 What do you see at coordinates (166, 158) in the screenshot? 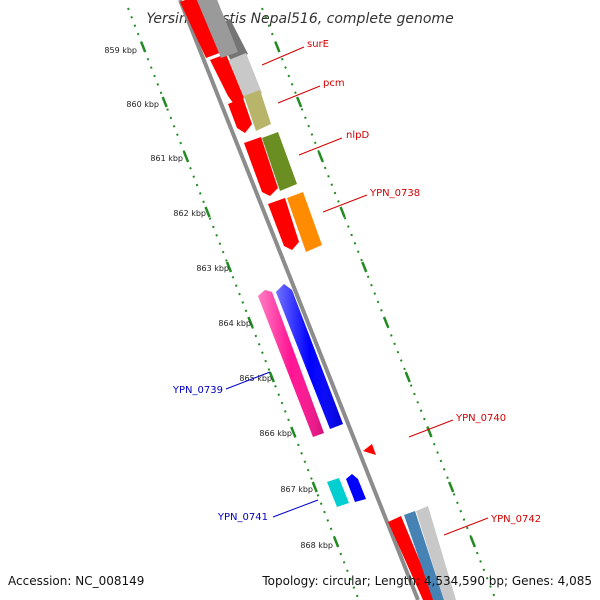
I see `tick-label: 861 kbp` at bounding box center [166, 158].